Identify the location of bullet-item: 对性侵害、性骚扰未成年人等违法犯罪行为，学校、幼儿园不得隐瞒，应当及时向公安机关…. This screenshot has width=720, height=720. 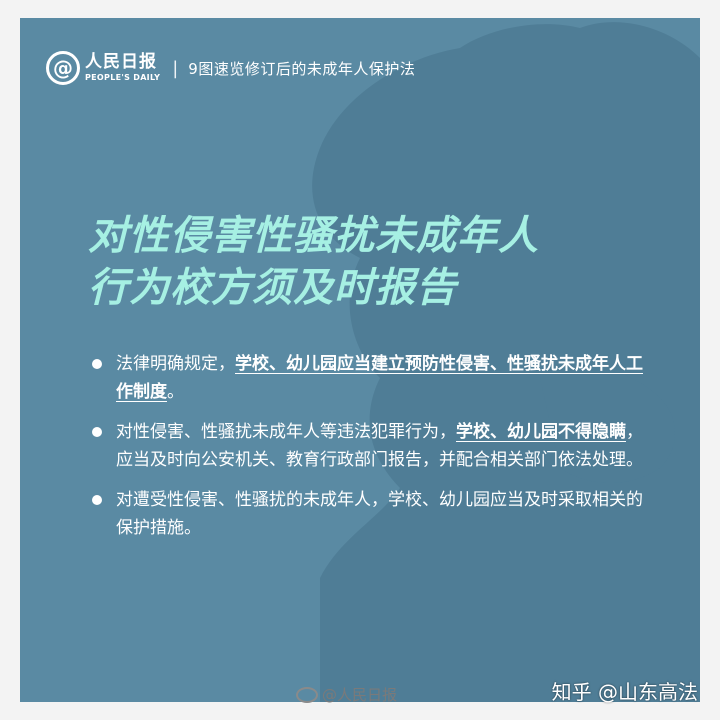
(368, 446).